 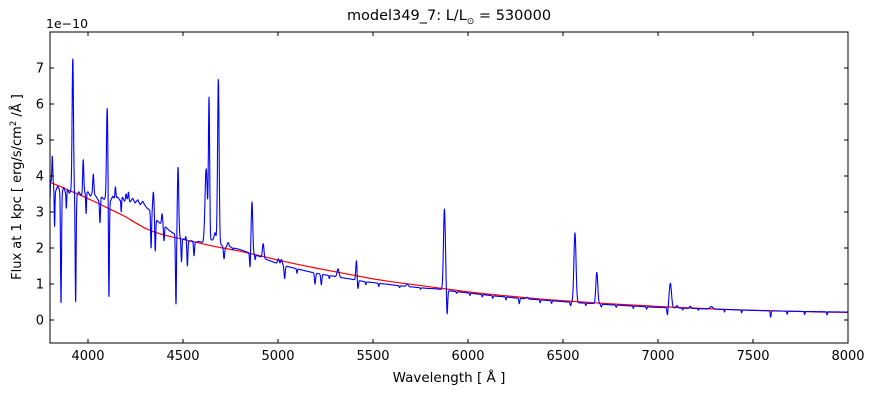 What do you see at coordinates (40, 105) in the screenshot?
I see `y-tick-label: 6` at bounding box center [40, 105].